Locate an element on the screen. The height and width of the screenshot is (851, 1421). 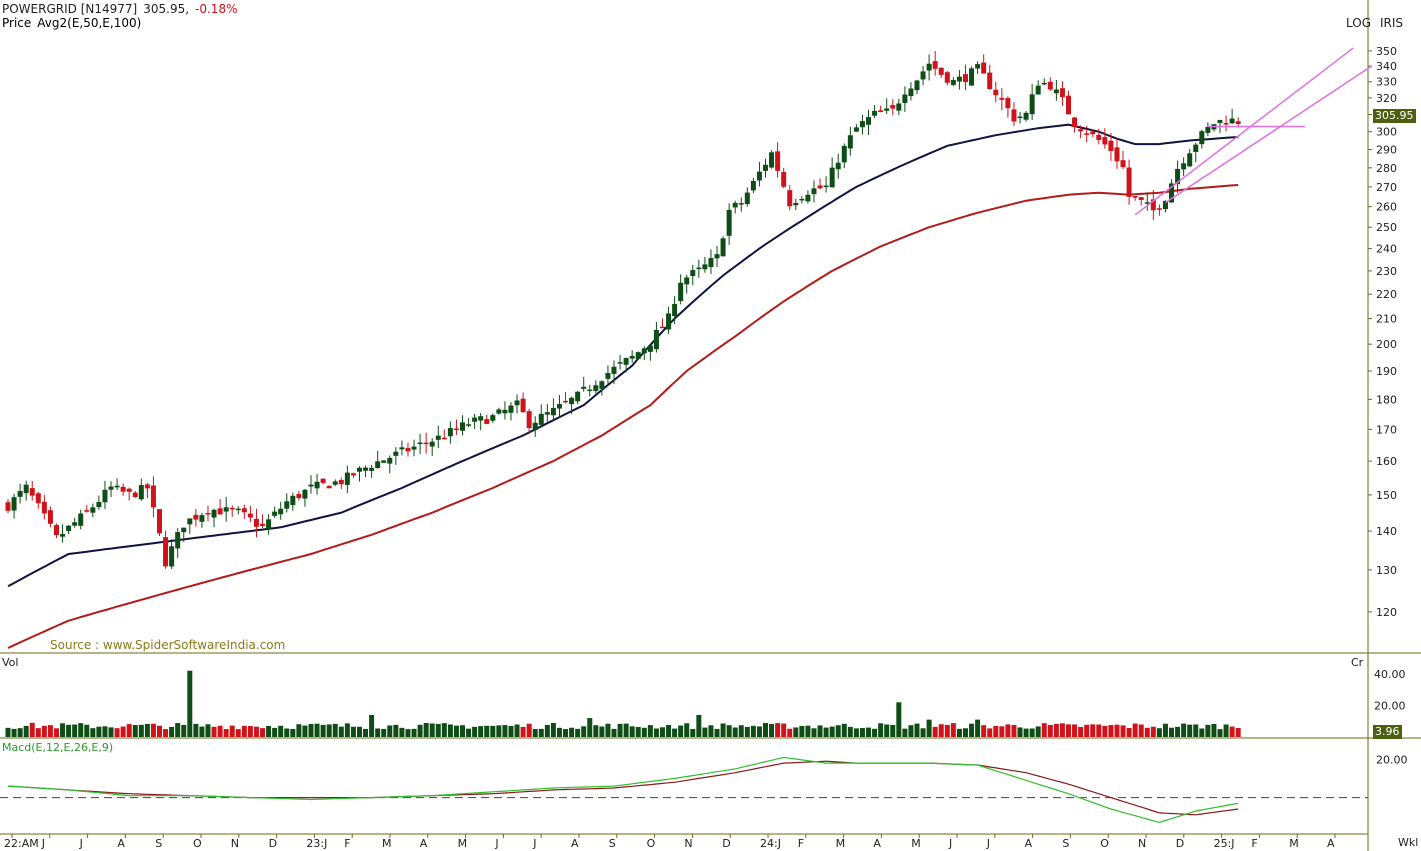
price-tick-label: 140 is located at coordinates (1386, 531).